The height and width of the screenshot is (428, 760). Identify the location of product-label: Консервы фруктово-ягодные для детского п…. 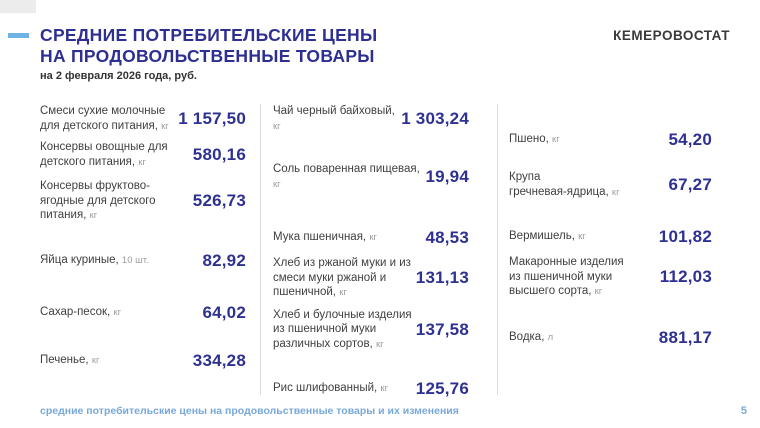
(107, 201).